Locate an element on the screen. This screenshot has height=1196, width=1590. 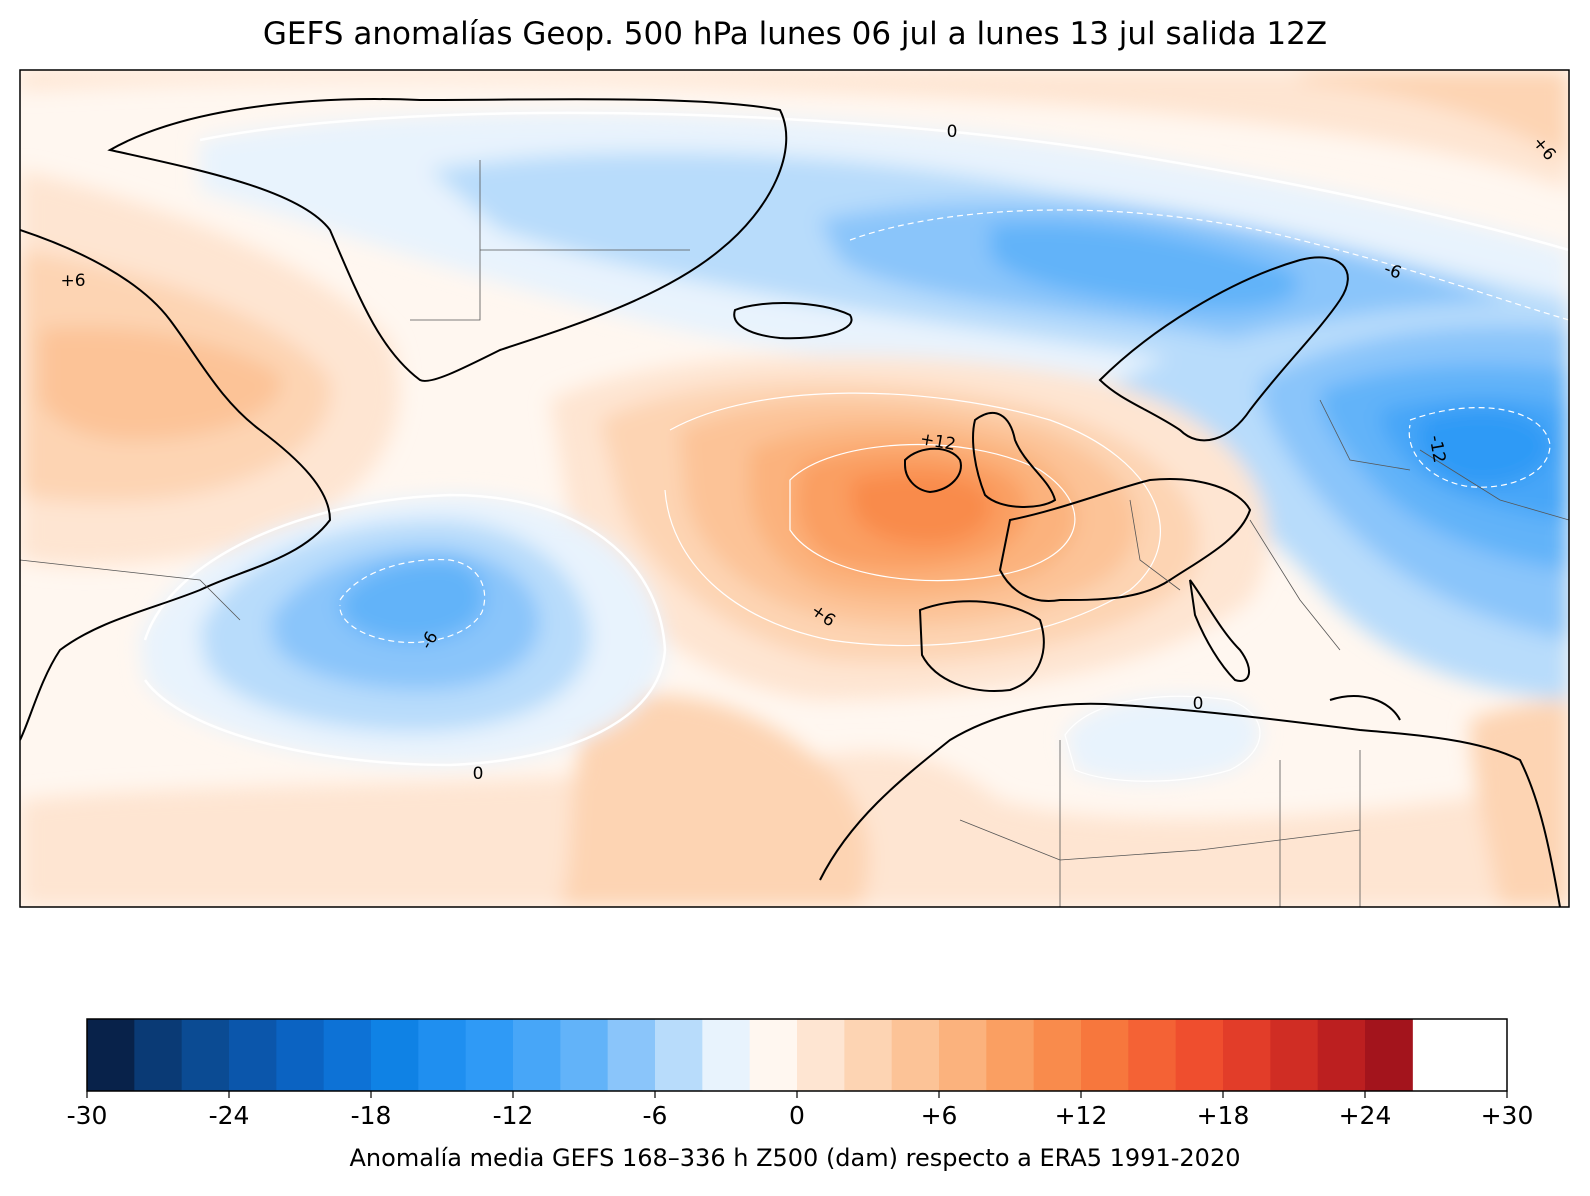
colorbar-tick-label: -30 is located at coordinates (87, 1115).